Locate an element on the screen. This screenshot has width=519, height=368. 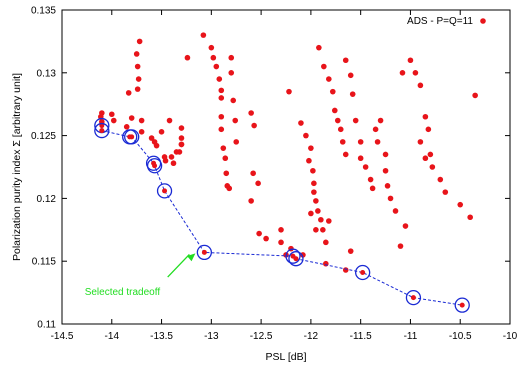
y-tick-label: 0.13 is located at coordinates (47, 73).